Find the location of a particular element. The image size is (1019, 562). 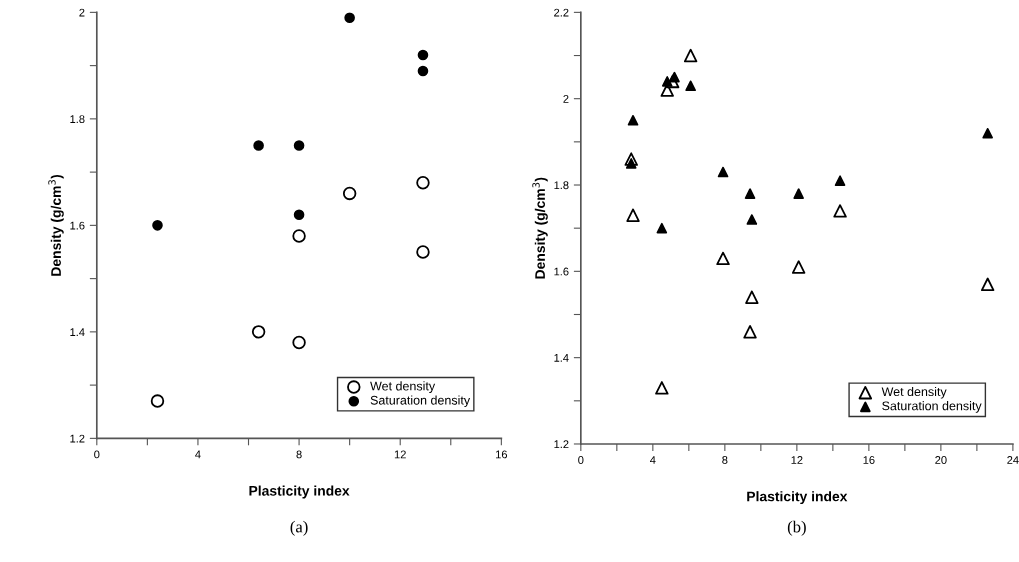

x-tick-label: 20 is located at coordinates (941, 460).